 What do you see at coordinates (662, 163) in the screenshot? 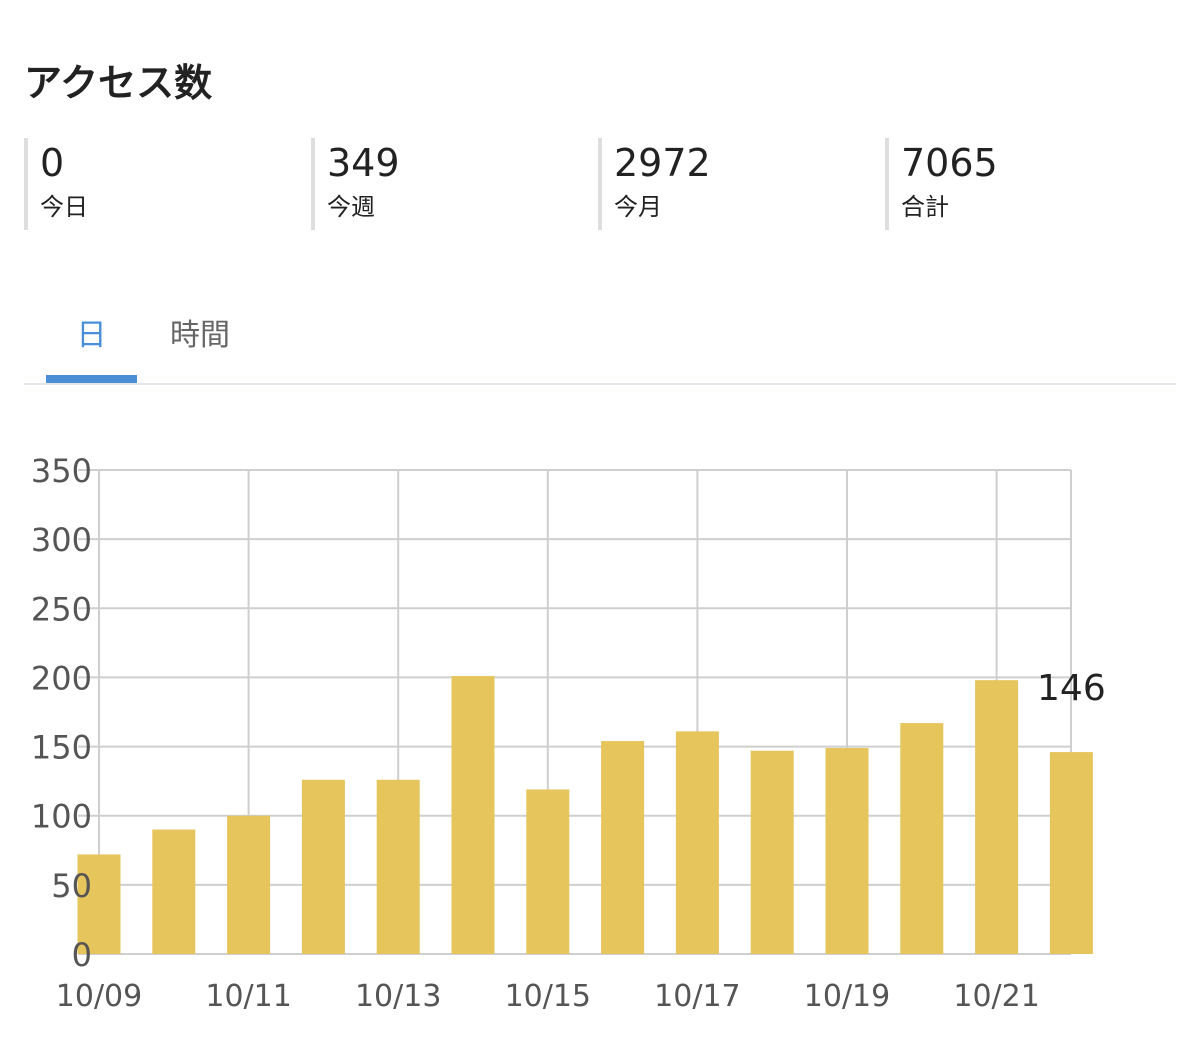
I see `stat-month-value: 2972` at bounding box center [662, 163].